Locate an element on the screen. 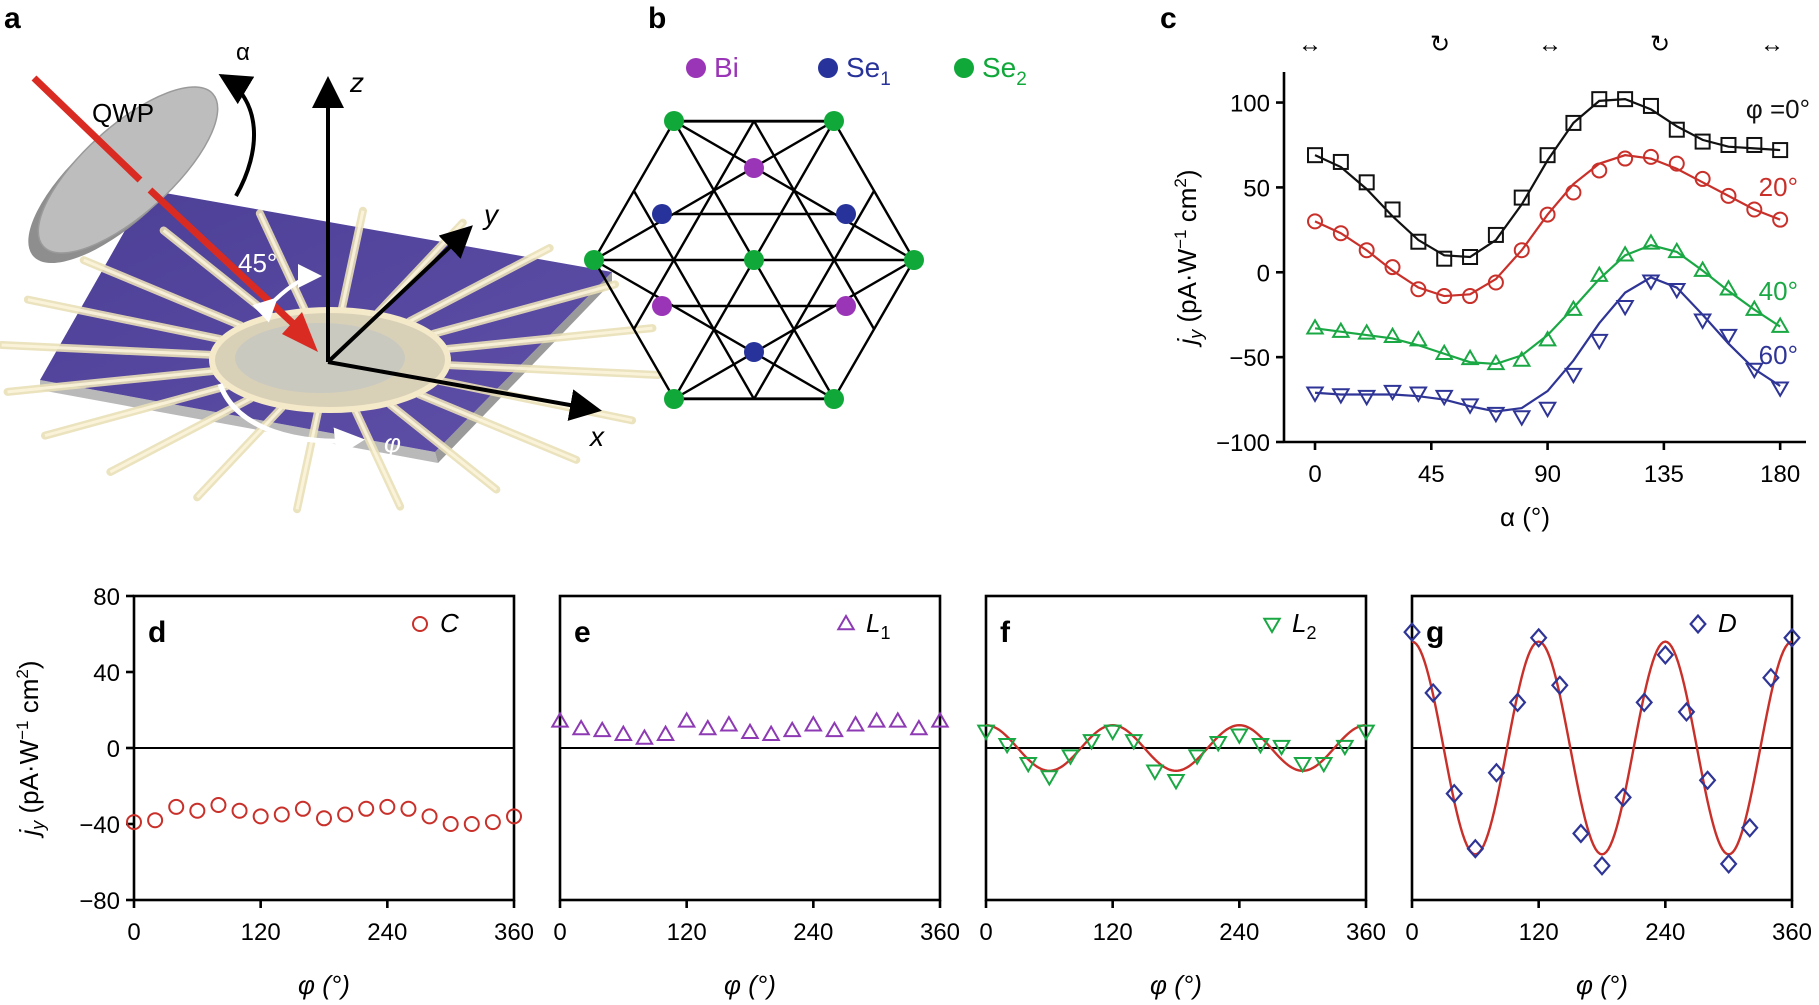 This screenshot has height=1005, width=1819. polarization-marker: ↔ is located at coordinates (1550, 44).